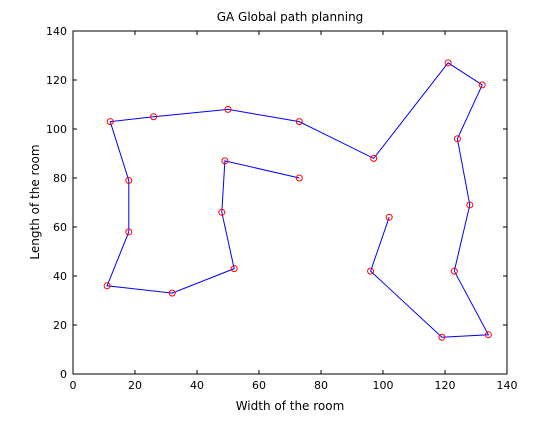  I want to click on y-tick-label: 20, so click(60, 325).